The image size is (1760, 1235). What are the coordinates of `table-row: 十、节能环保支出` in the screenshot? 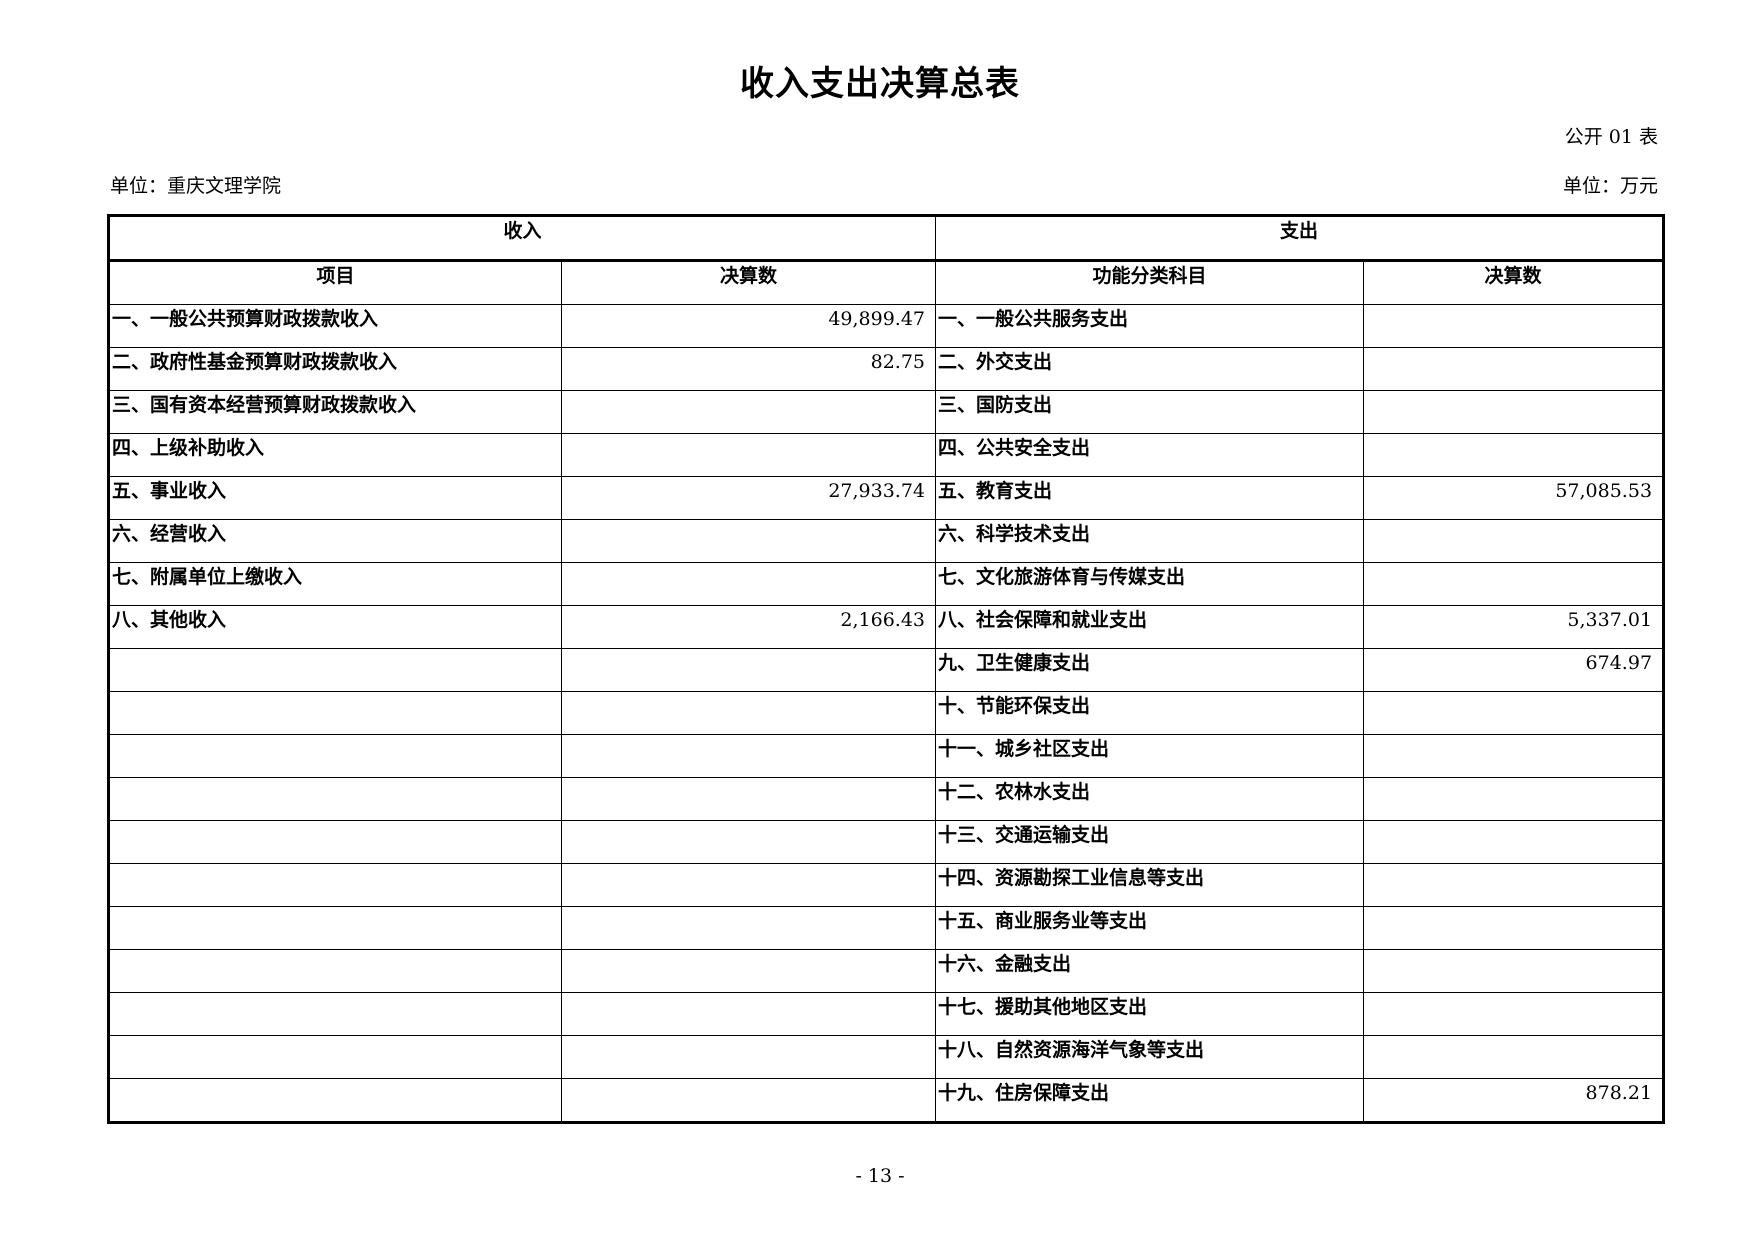 It's located at (886, 713).